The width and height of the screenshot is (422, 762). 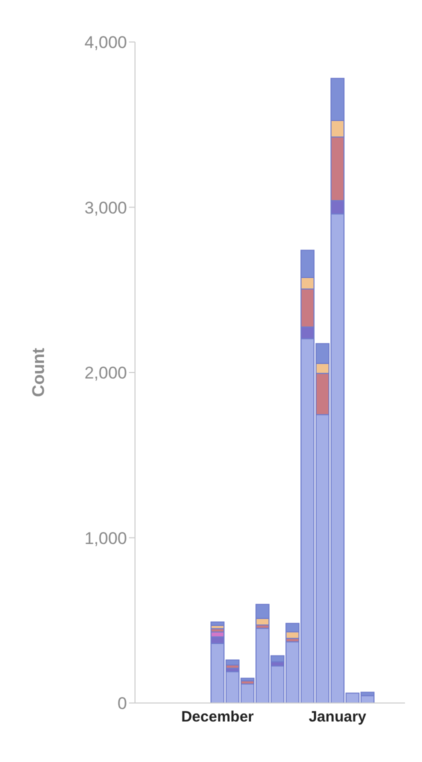 I want to click on x-tick-label: December, so click(x=217, y=717).